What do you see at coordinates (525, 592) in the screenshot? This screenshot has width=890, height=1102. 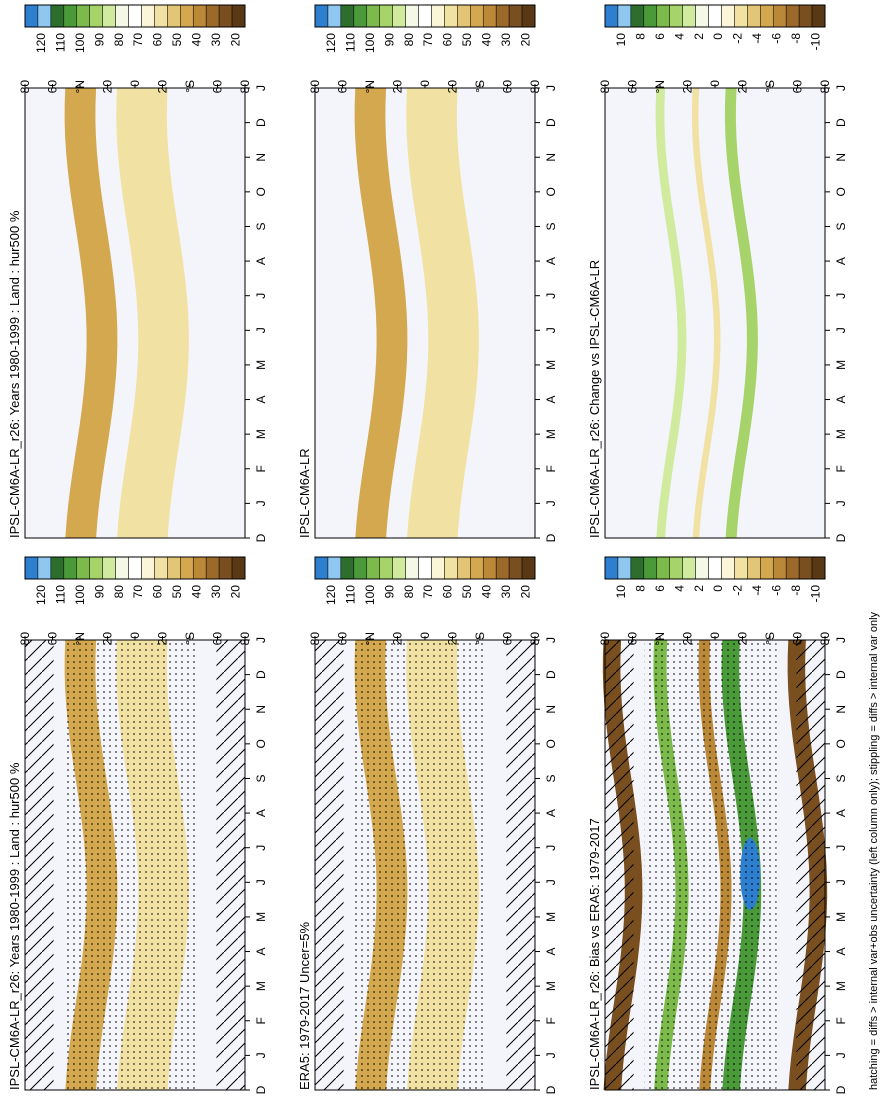 I see `colorbar-tick-label: 20` at bounding box center [525, 592].